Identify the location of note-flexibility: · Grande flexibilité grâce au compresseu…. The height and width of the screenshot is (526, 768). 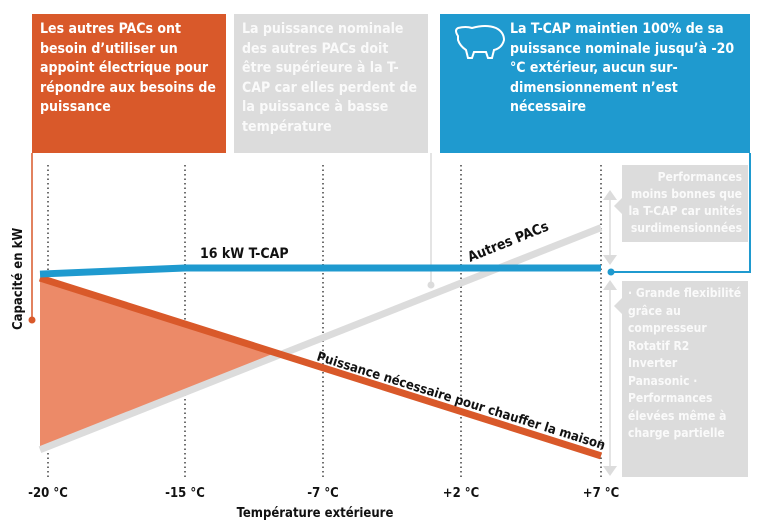
(685, 379).